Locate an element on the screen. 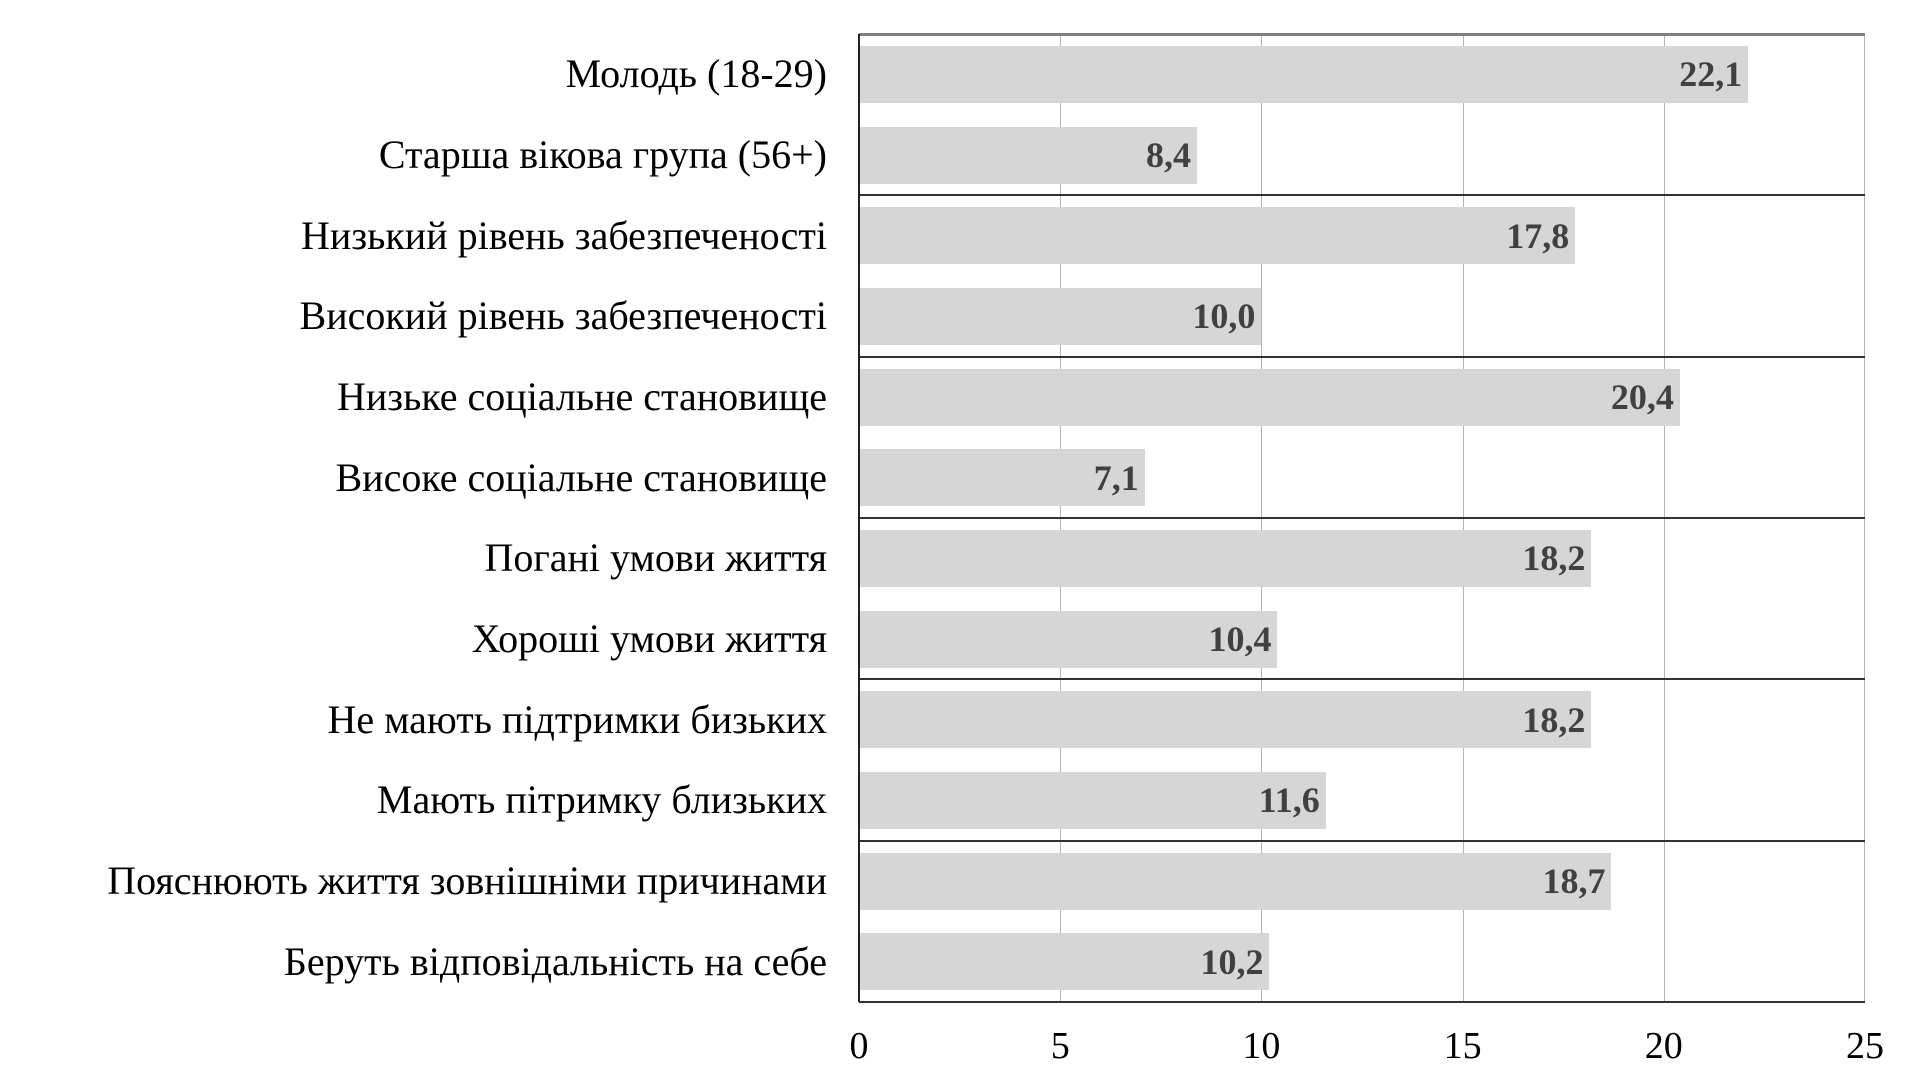 The image size is (1920, 1080). x-tick-label: 10 is located at coordinates (1261, 1046).